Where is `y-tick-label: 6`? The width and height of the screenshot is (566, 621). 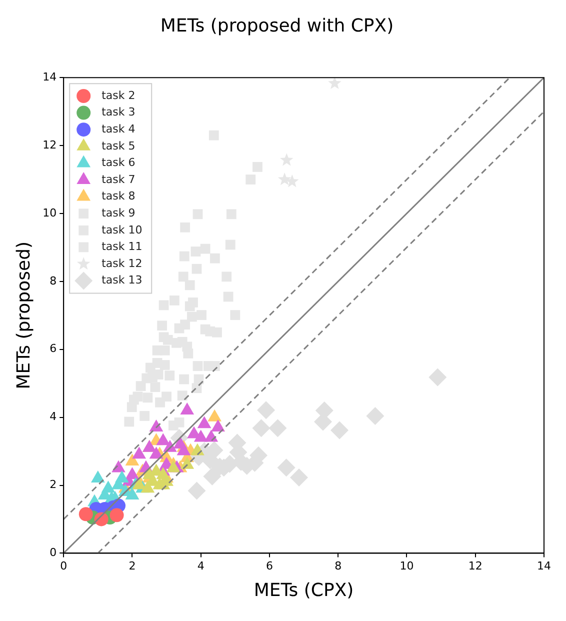 y-tick-label: 6 is located at coordinates (53, 349).